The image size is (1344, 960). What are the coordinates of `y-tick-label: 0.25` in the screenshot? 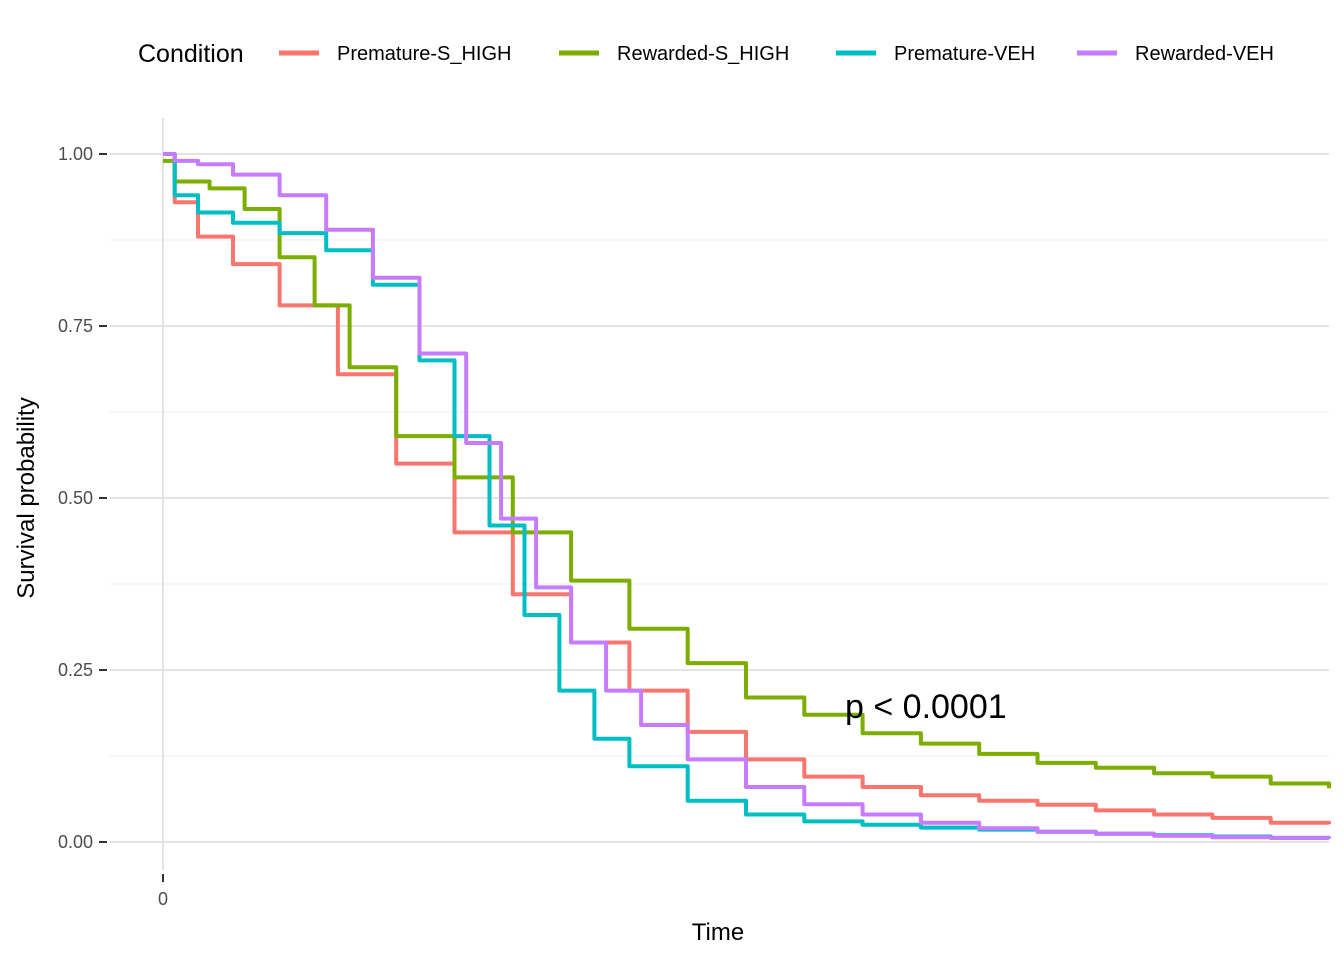 It's located at (75, 670).